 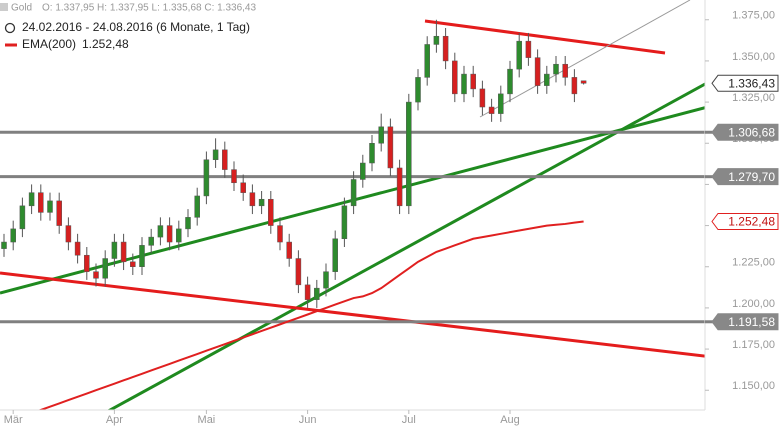 I want to click on x-tick-label: Aug, so click(x=510, y=420).